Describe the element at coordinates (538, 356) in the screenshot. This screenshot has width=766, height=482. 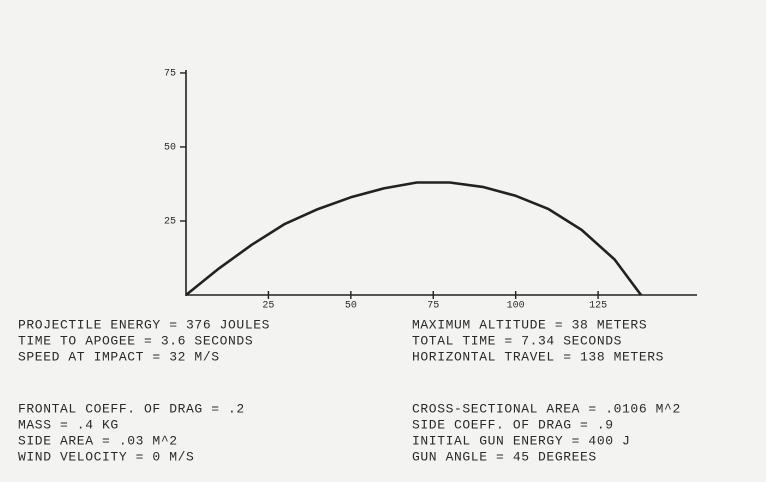
I see `info-line: HORIZONTAL TRAVEL = 138 METERS` at that location.